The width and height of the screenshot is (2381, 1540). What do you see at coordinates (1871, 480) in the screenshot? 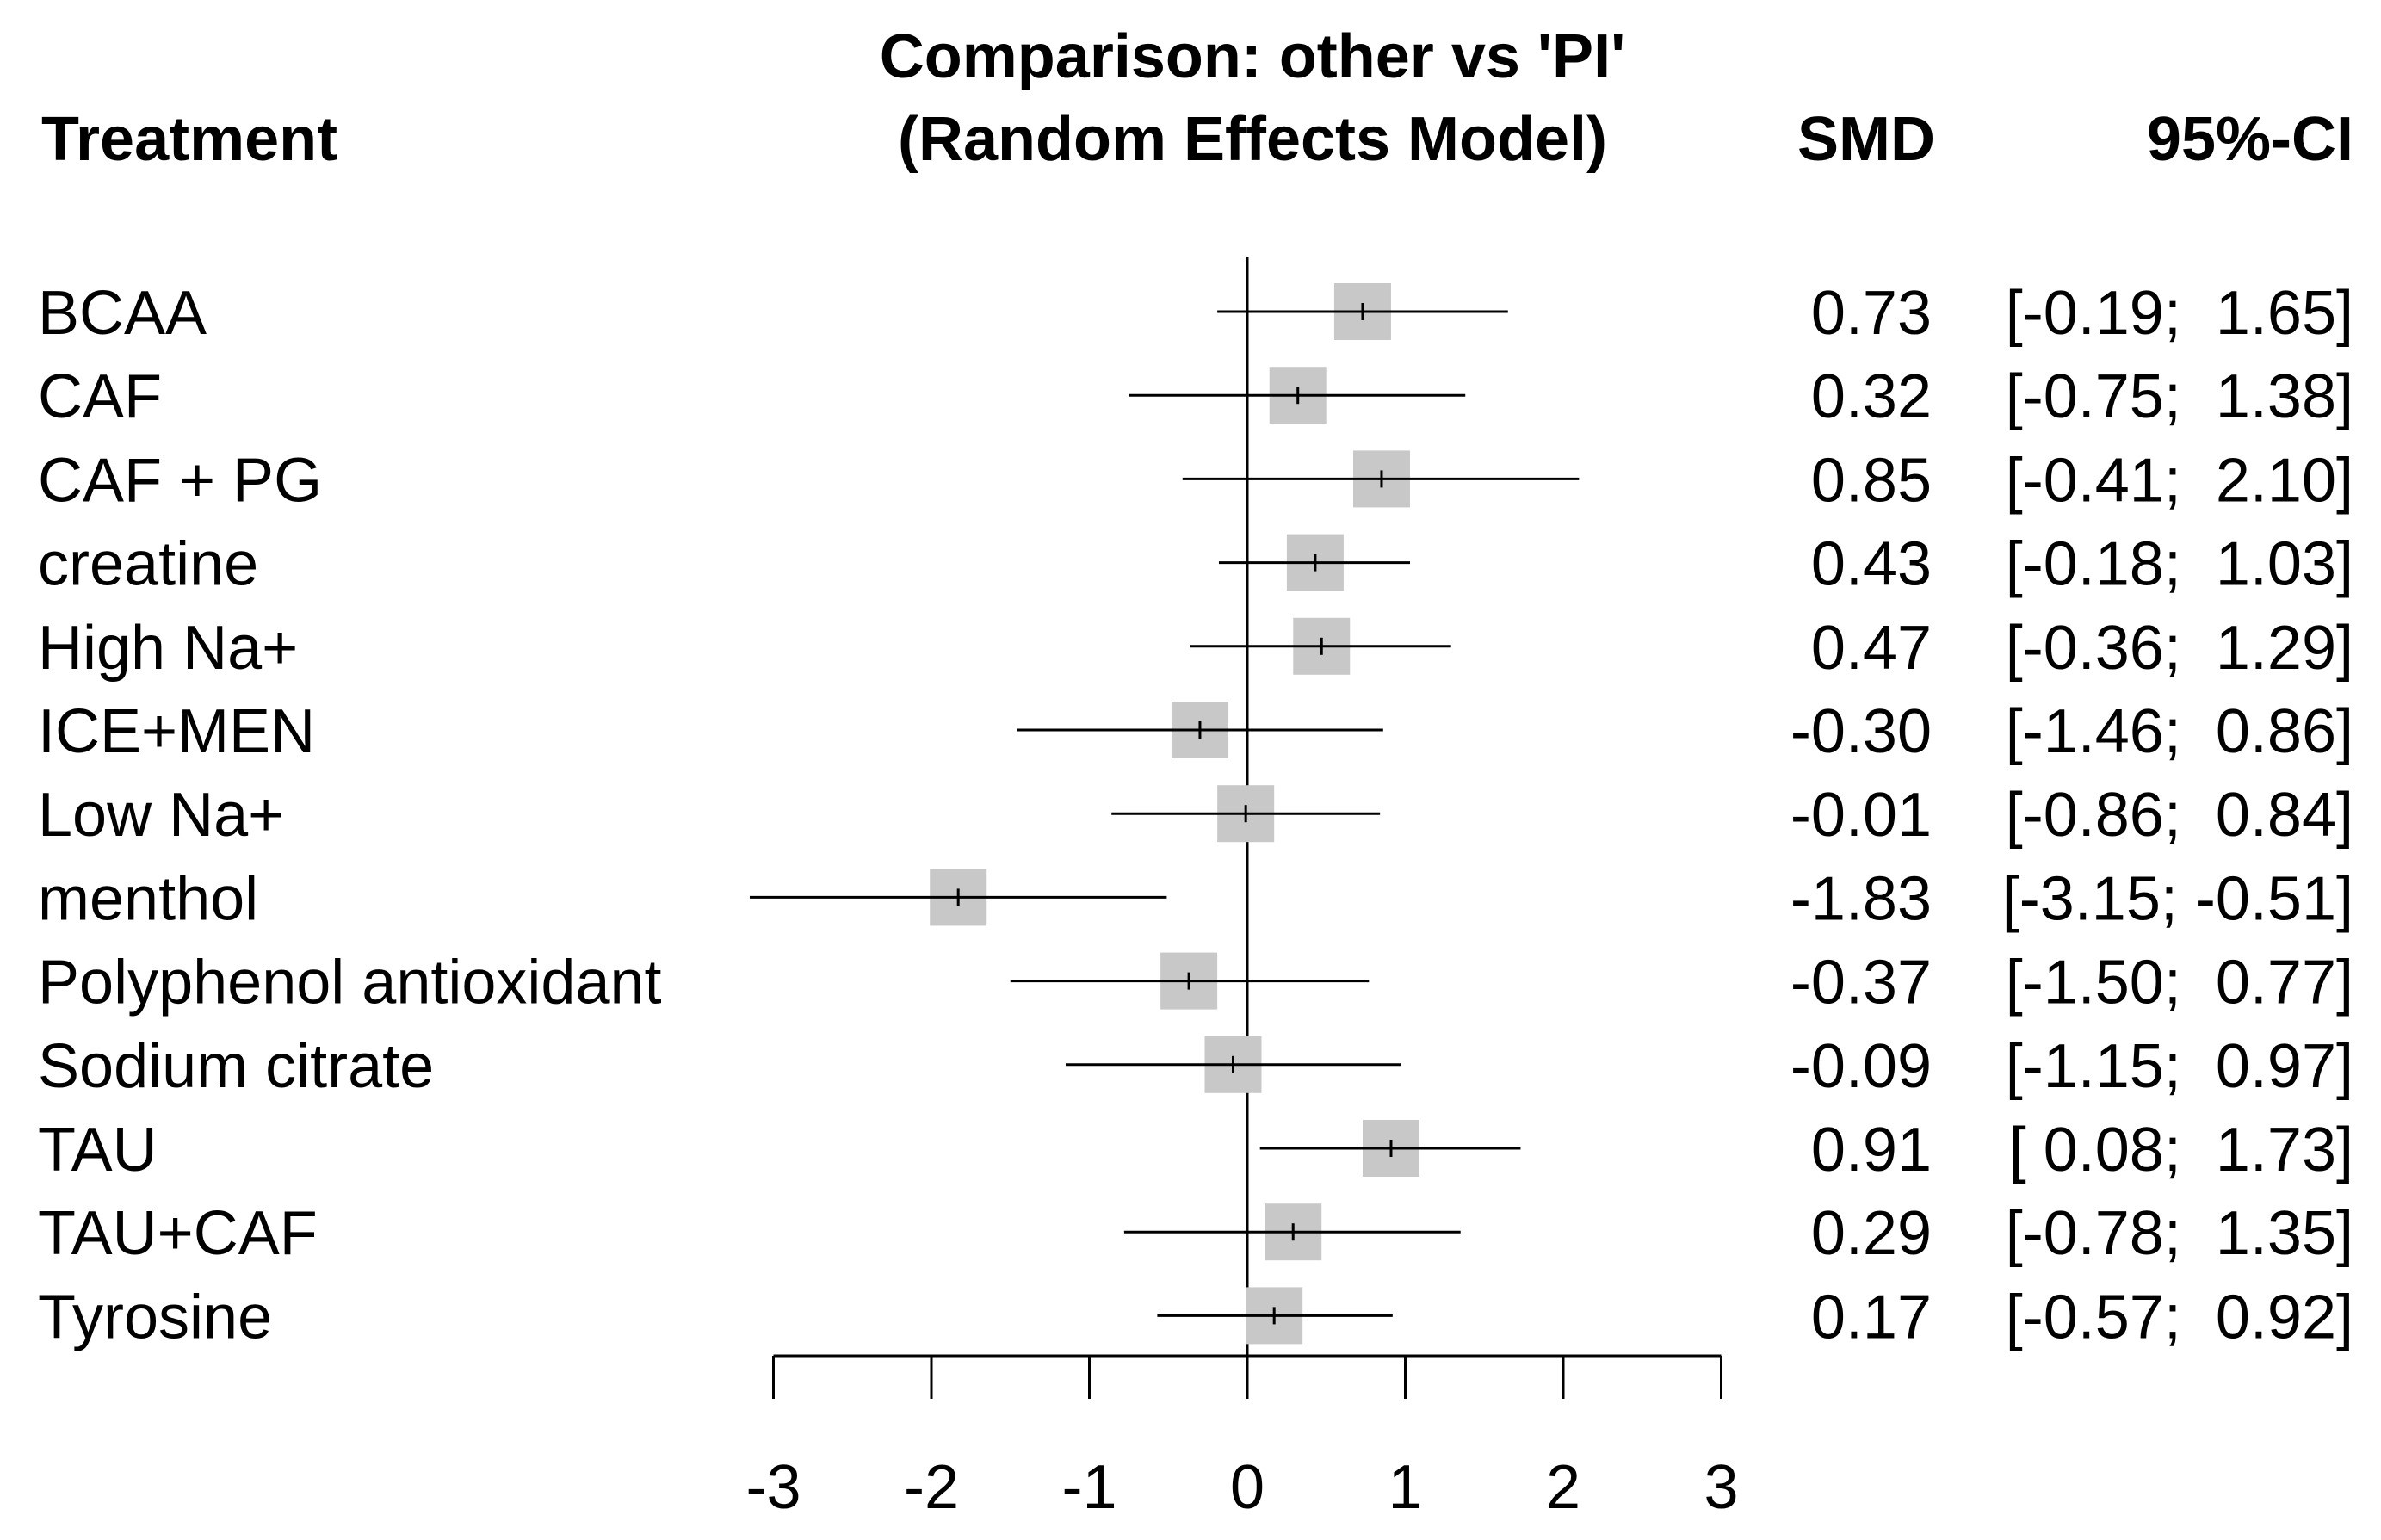
I see `smd-value: 0.85` at bounding box center [1871, 480].